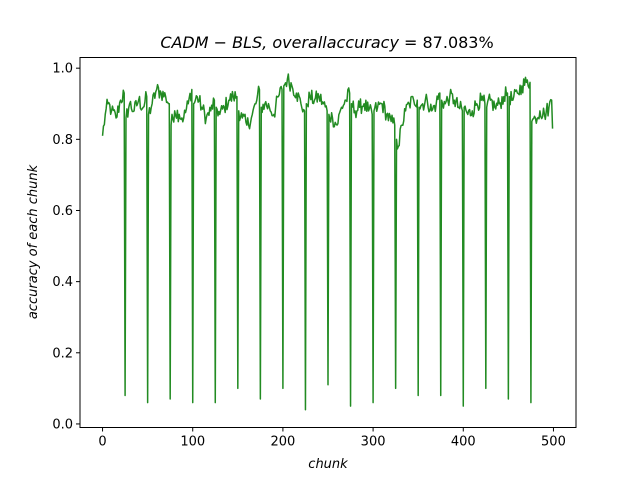  Describe the element at coordinates (62, 424) in the screenshot. I see `y-tick-label: 0.0` at that location.